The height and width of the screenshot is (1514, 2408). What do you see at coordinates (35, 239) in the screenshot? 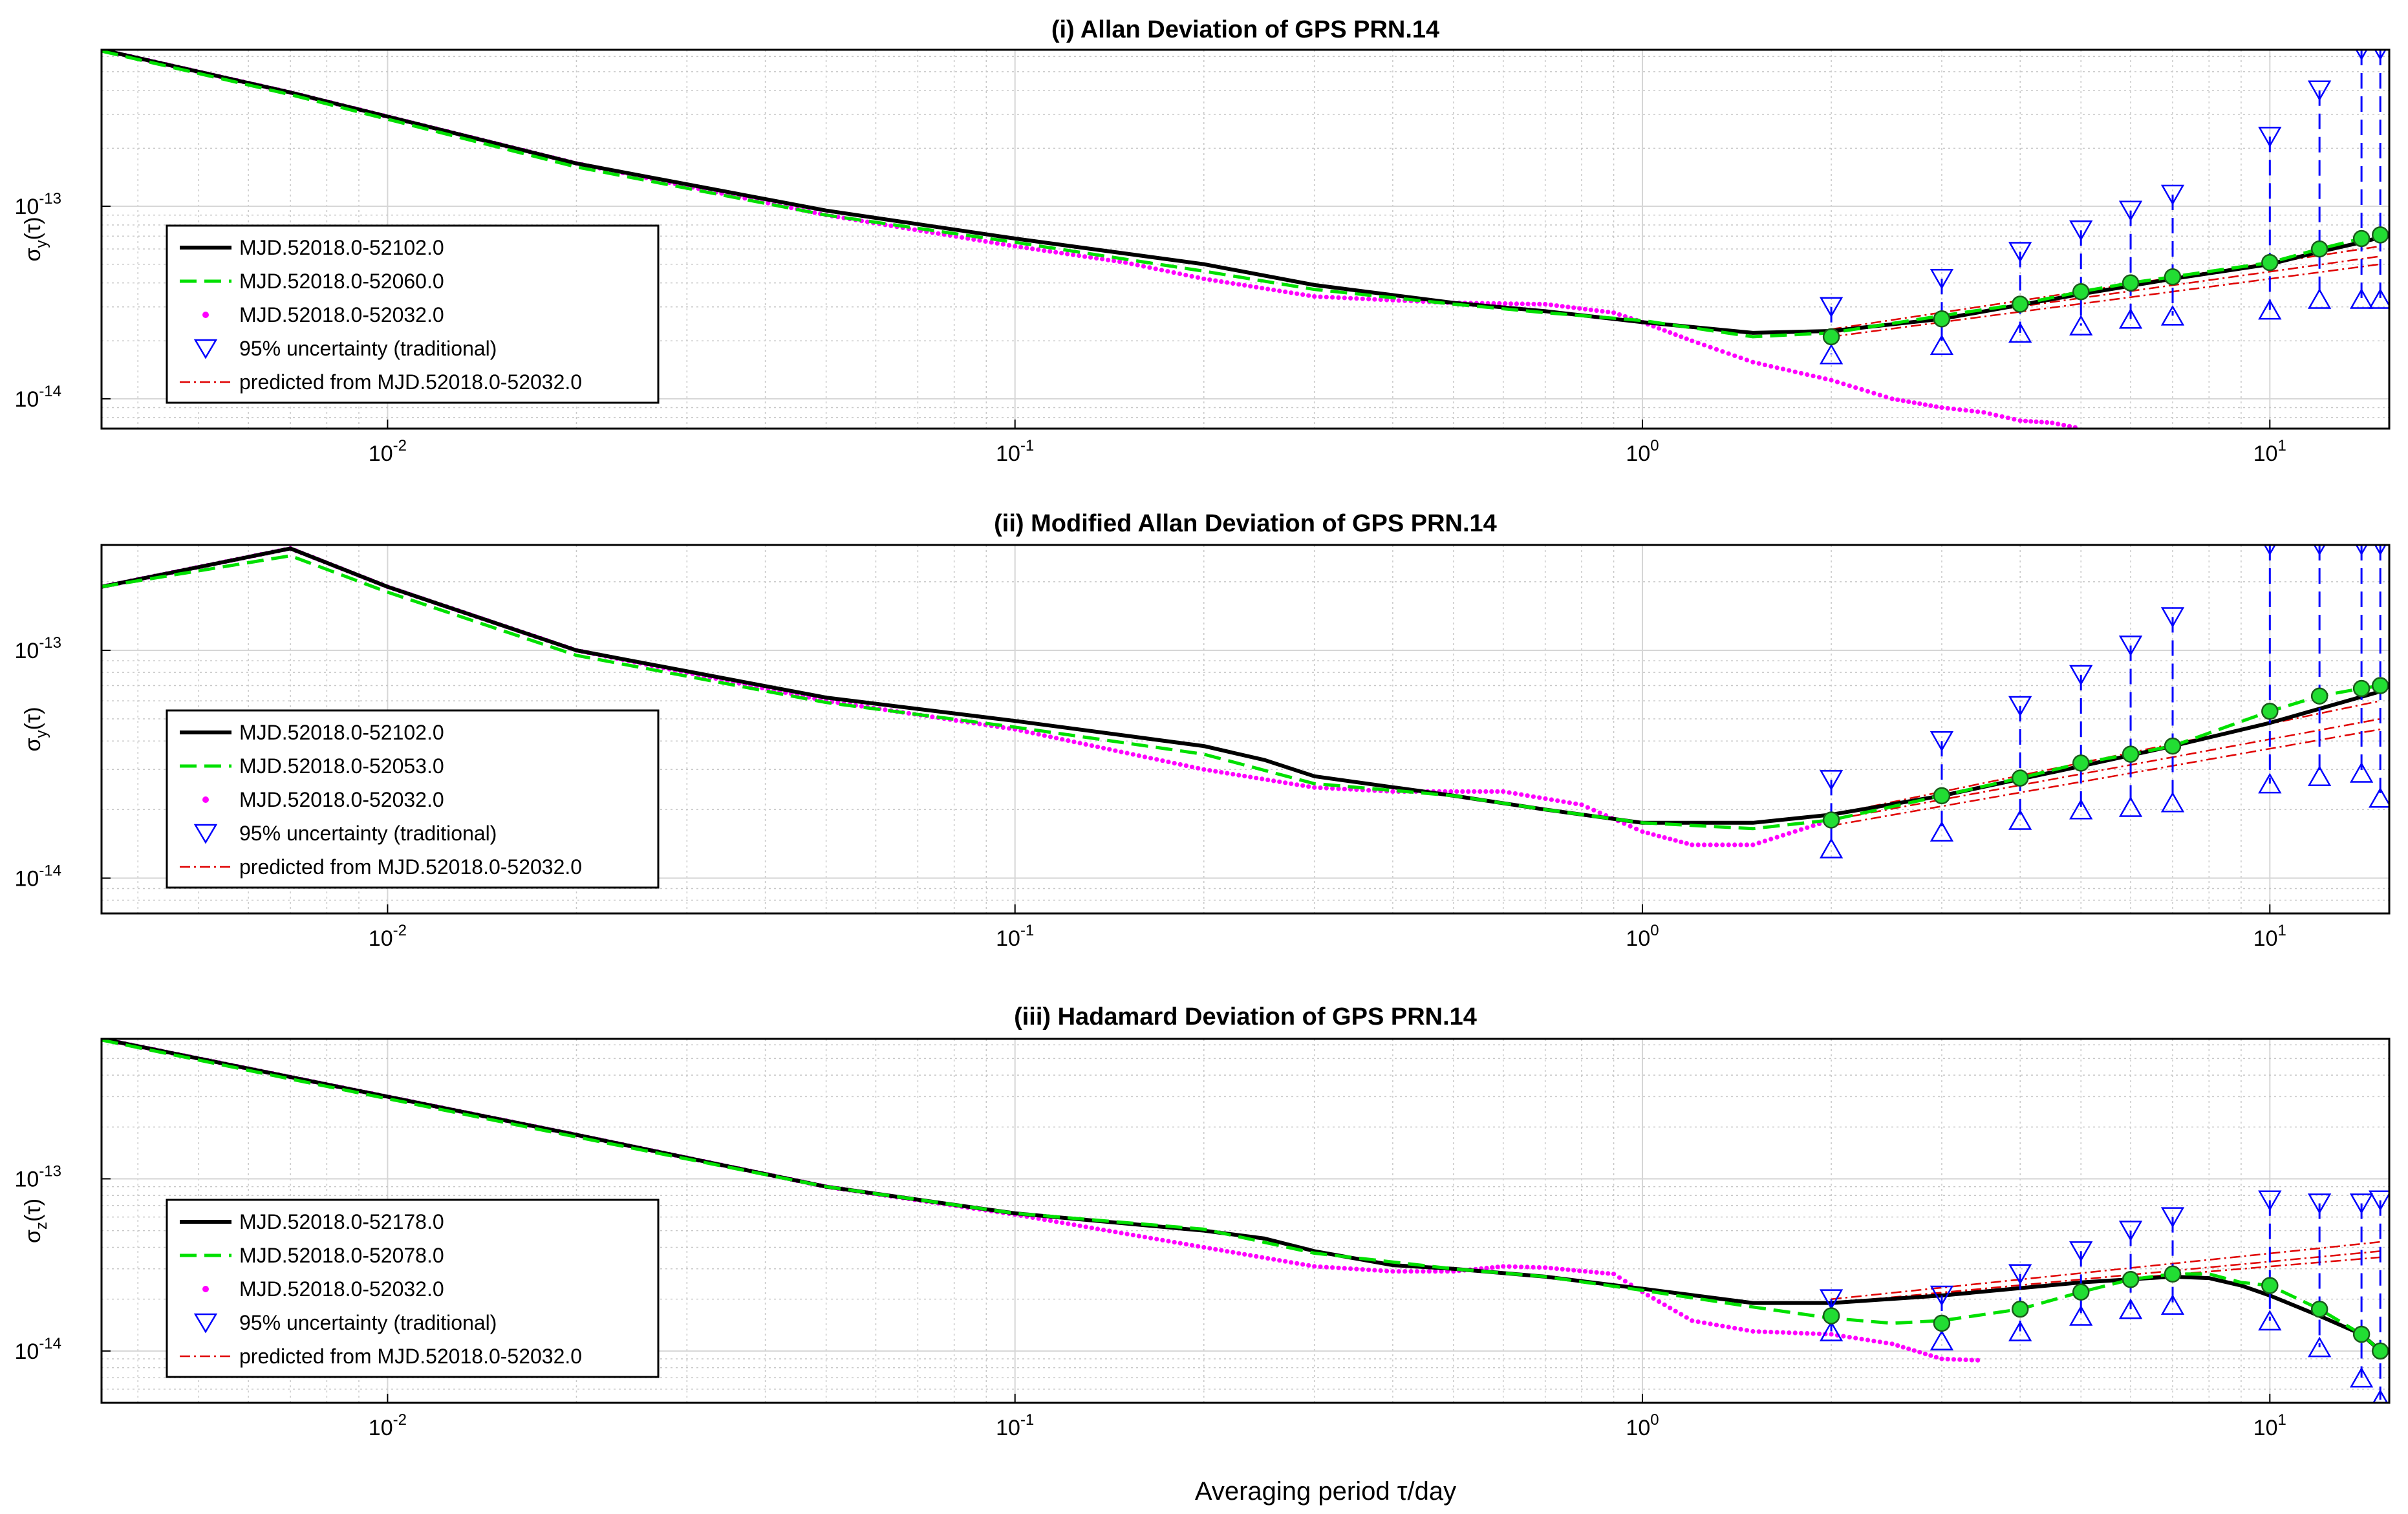
I see `y-axis-label: σy(τ)` at bounding box center [35, 239].